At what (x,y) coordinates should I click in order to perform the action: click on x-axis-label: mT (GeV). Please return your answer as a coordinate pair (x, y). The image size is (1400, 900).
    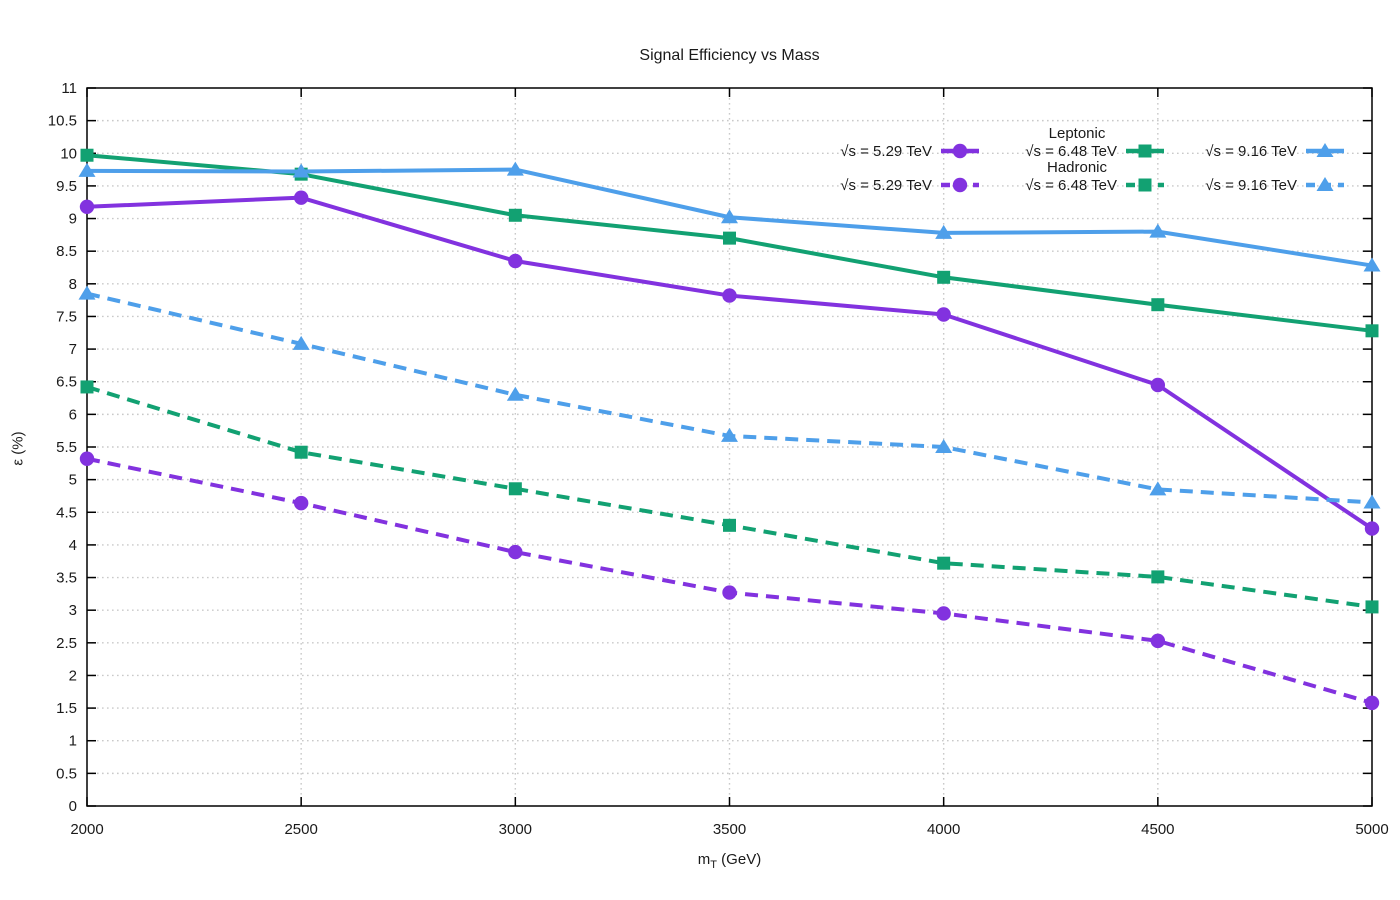
    Looking at the image, I should click on (729, 861).